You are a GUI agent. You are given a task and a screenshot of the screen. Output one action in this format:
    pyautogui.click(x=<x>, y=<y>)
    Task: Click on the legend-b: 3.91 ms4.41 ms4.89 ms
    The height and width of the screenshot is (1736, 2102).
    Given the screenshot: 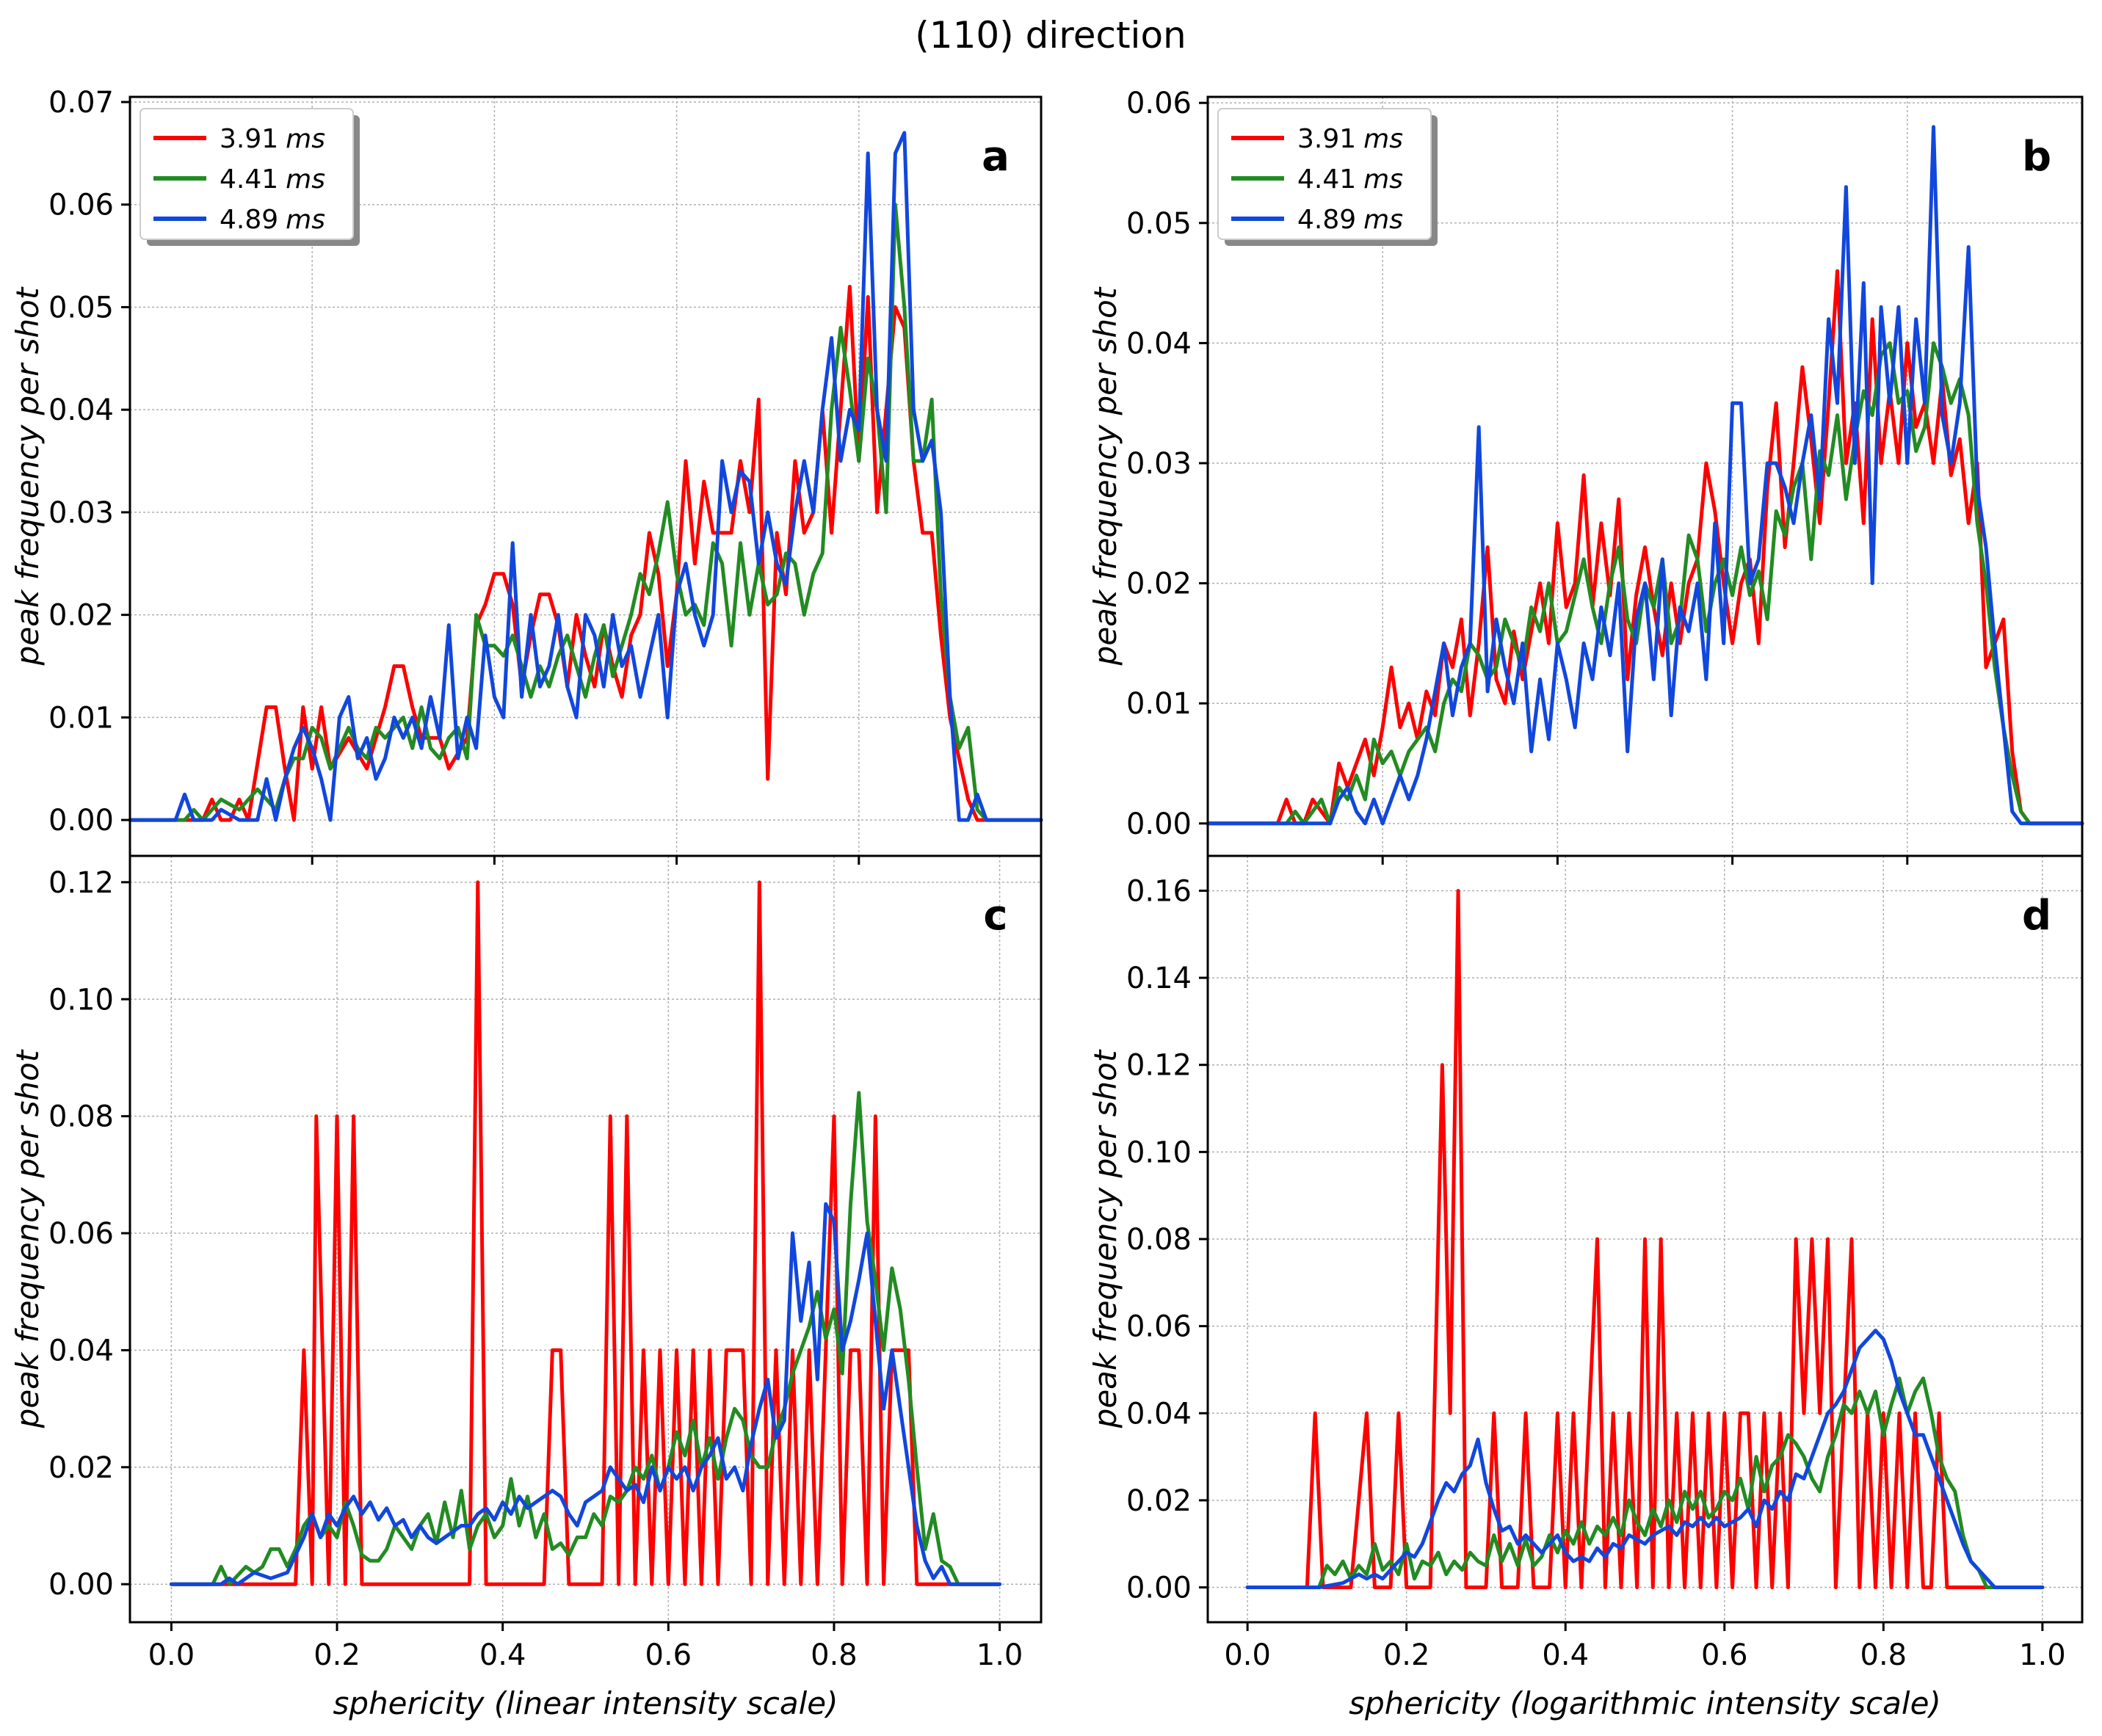 What is the action you would take?
    pyautogui.click(x=1327, y=177)
    